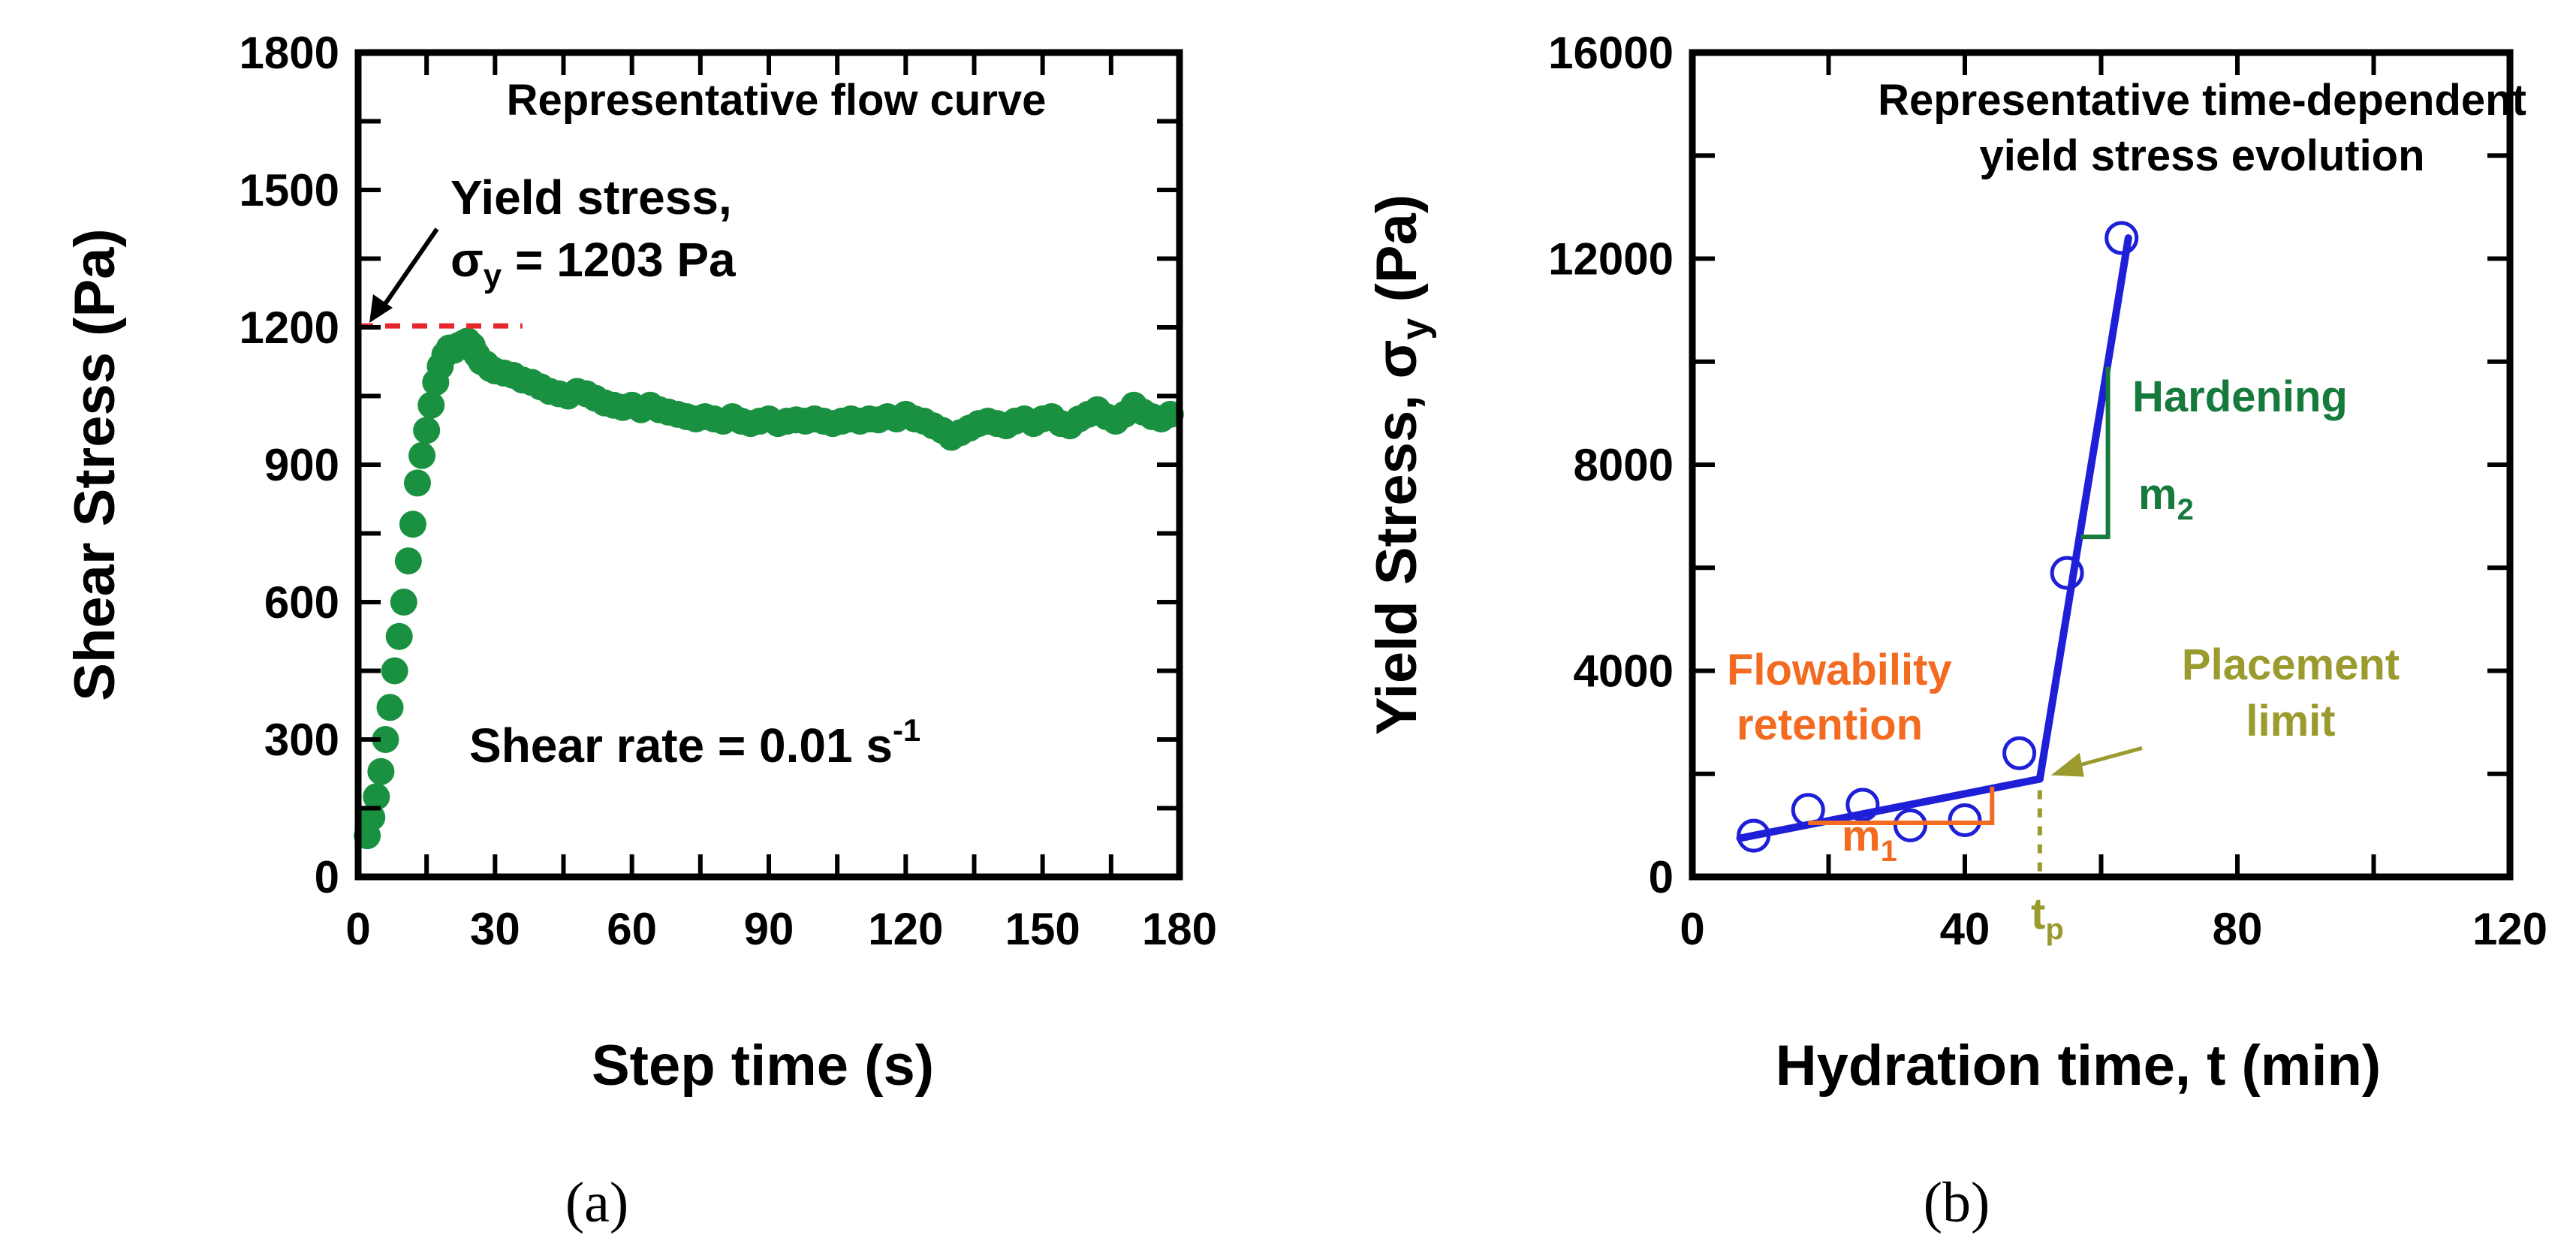  Describe the element at coordinates (777, 100) in the screenshot. I see `a-chart-title: Representative flow curve` at that location.